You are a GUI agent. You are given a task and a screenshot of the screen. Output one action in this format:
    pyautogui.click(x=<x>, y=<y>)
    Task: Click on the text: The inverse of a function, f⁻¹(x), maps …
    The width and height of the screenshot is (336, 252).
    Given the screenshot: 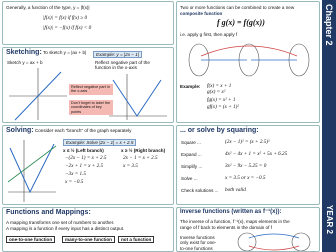 What is the action you would take?
    pyautogui.click(x=235, y=221)
    